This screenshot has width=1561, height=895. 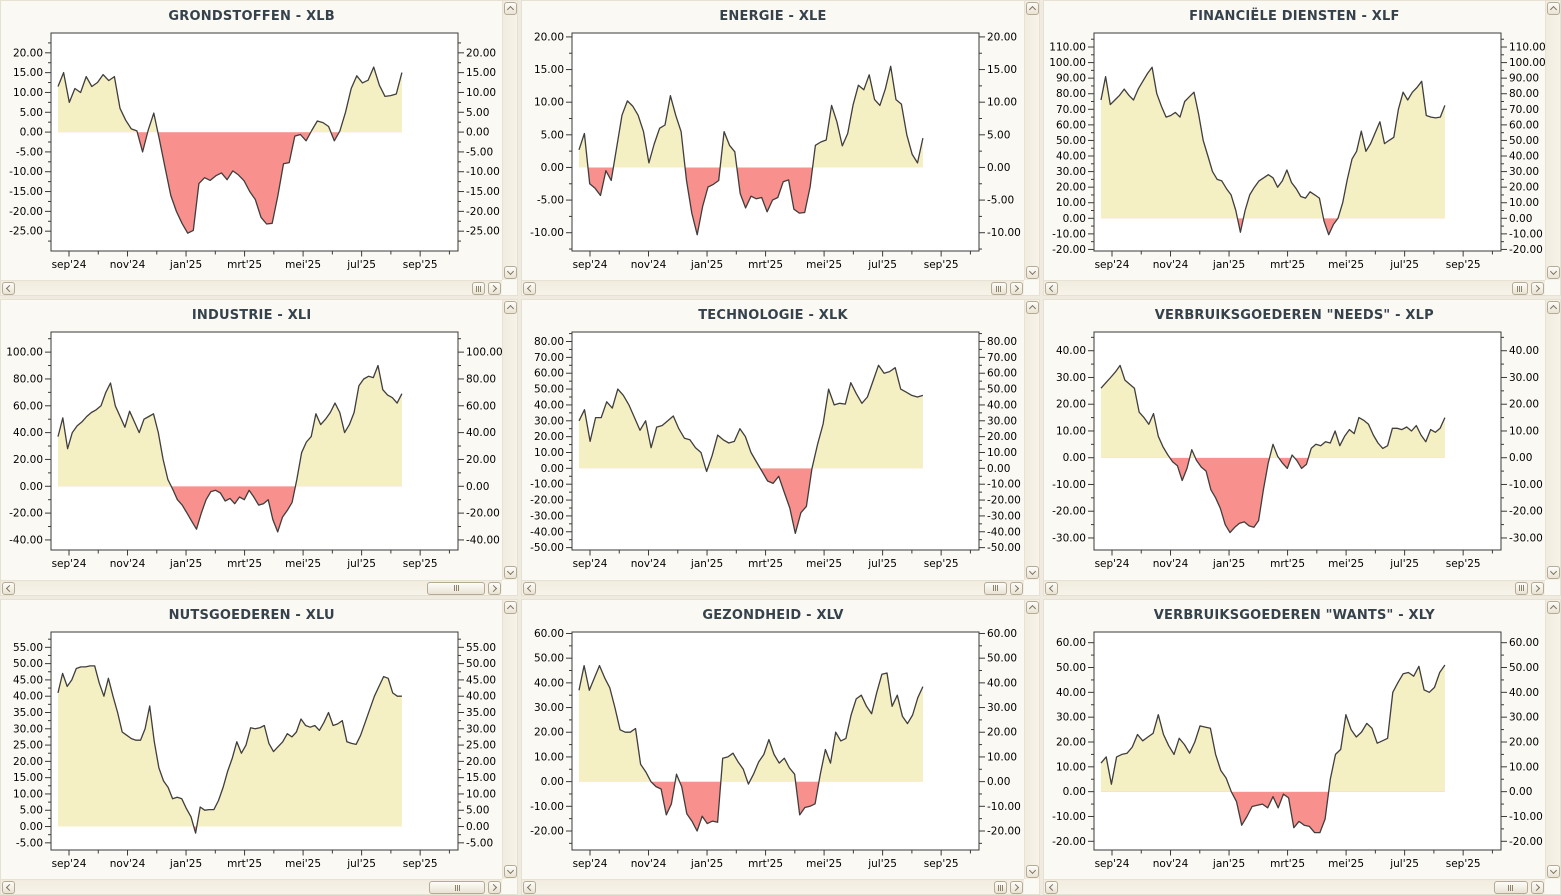 What do you see at coordinates (477, 113) in the screenshot?
I see `svg-text: 5.00` at bounding box center [477, 113].